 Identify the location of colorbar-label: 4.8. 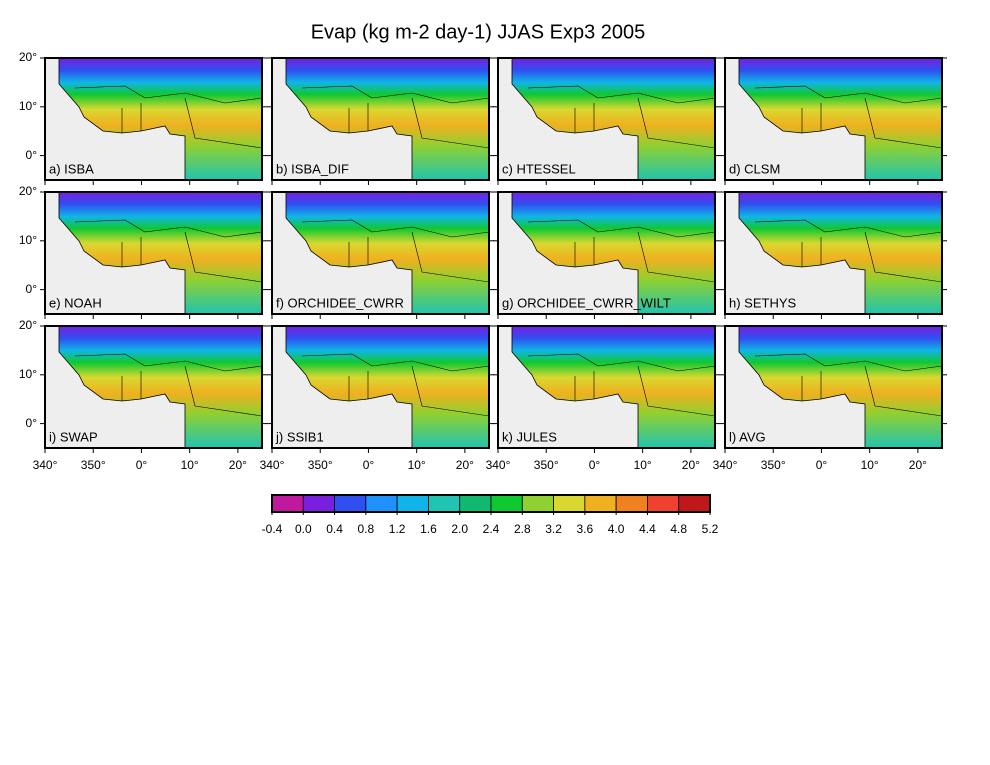
(678, 529).